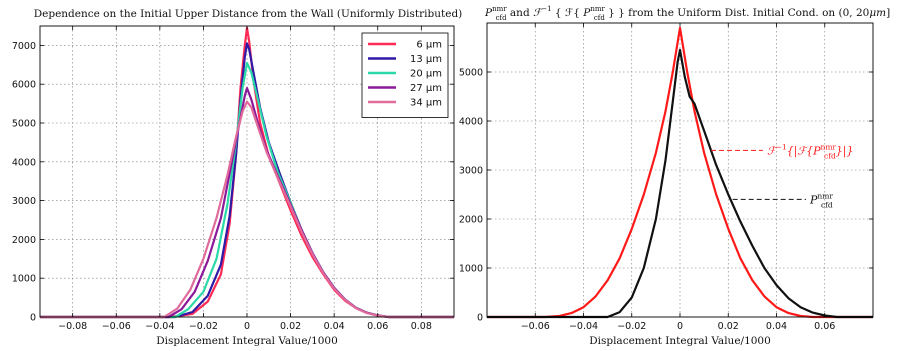 Image resolution: width=901 pixels, height=351 pixels. Describe the element at coordinates (426, 59) in the screenshot. I see `legend-label: 13 μm` at that location.